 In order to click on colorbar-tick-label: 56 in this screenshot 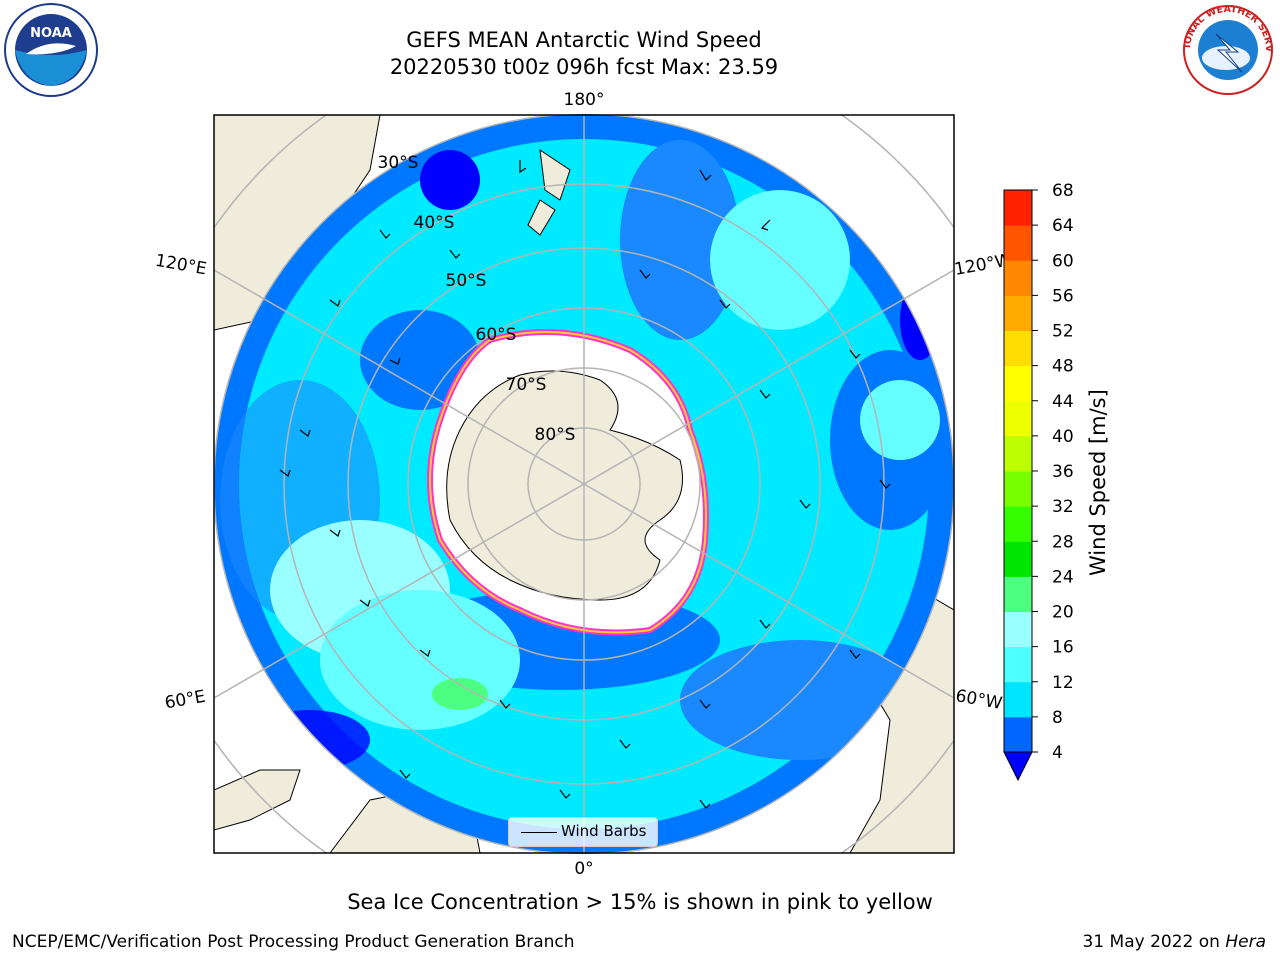, I will do `click(1063, 296)`.